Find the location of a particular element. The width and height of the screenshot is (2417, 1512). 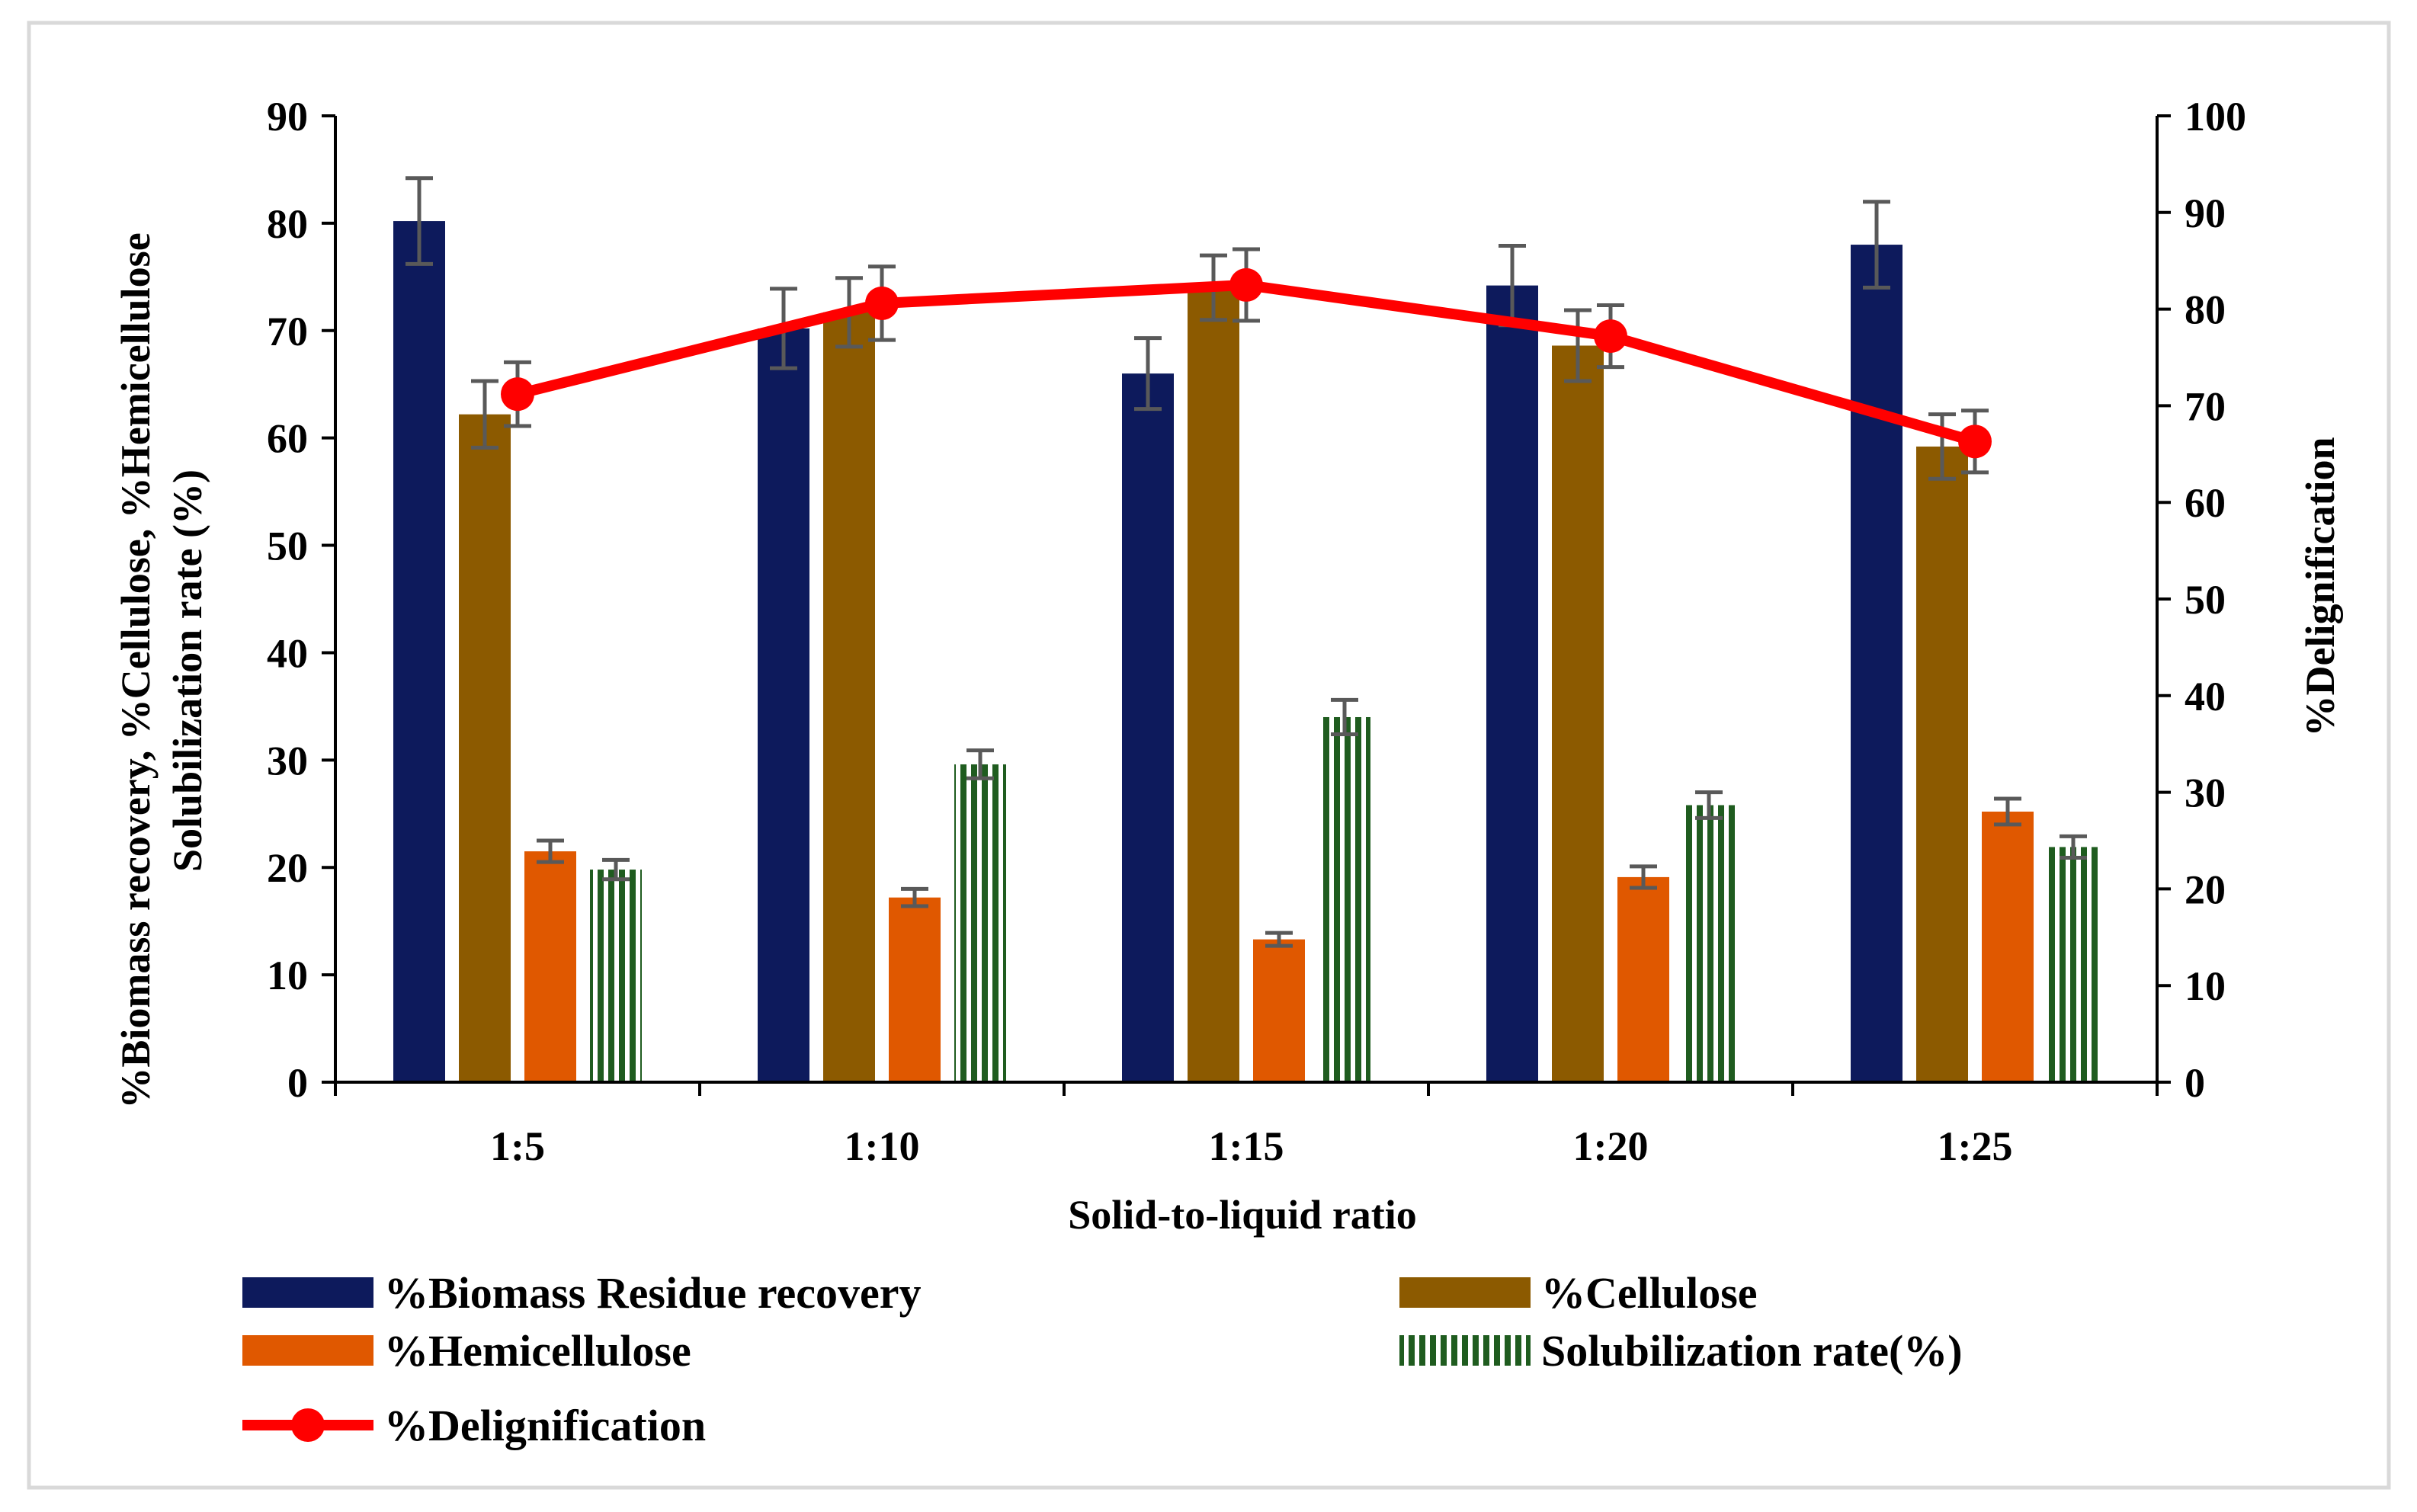

legend-label-hemicellulose: %Hemicellulose is located at coordinates (537, 1351).